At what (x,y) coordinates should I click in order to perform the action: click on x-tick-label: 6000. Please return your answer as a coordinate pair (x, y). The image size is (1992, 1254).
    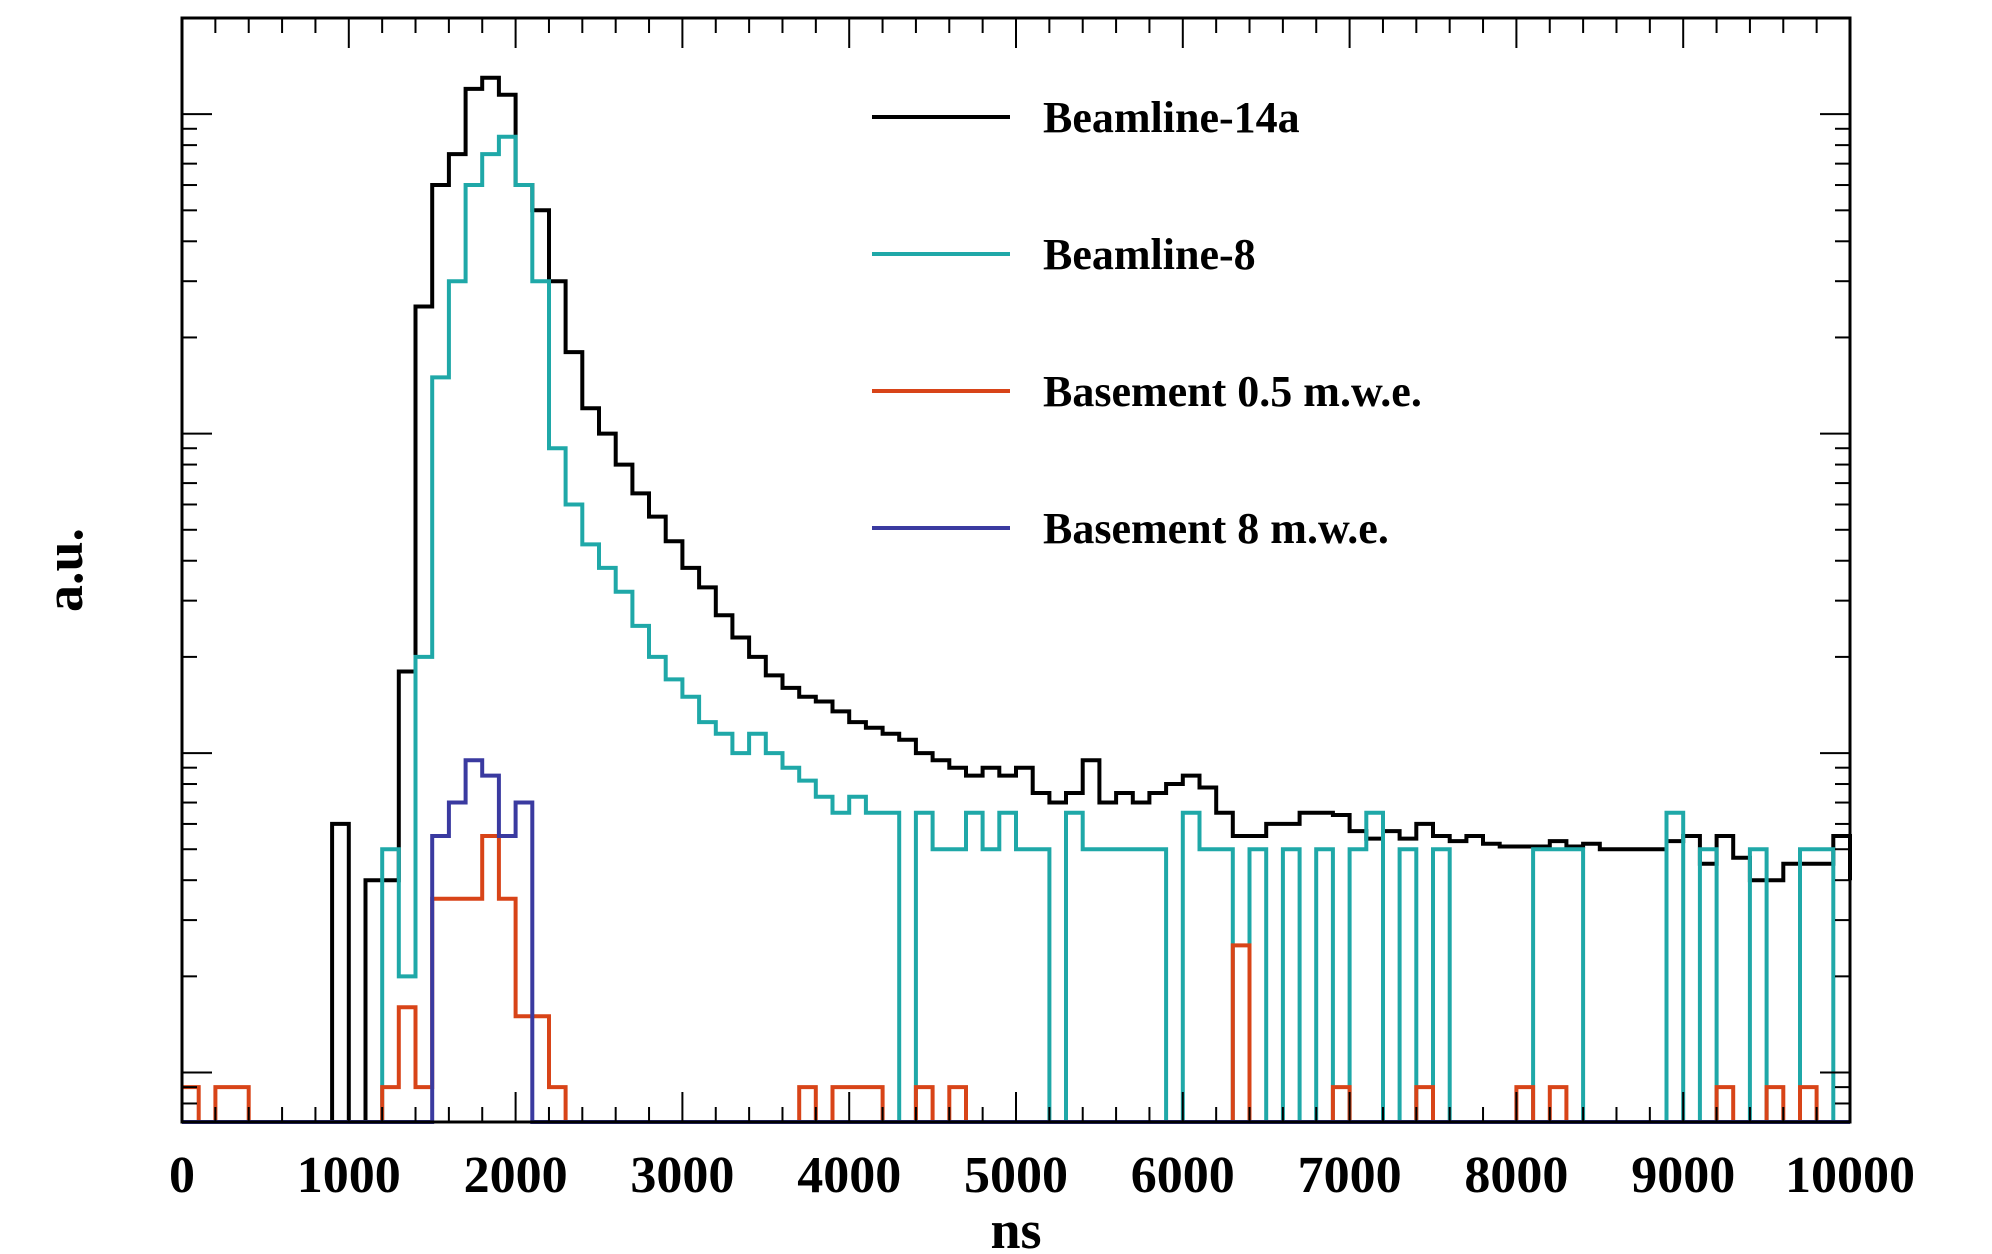
    Looking at the image, I should click on (1183, 1175).